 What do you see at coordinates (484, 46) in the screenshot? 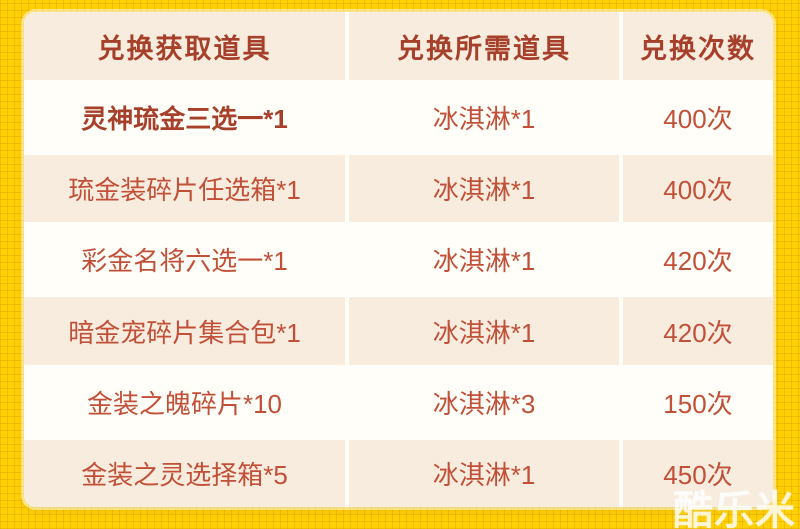
I see `header-cell-required-item: 兑换所需道具` at bounding box center [484, 46].